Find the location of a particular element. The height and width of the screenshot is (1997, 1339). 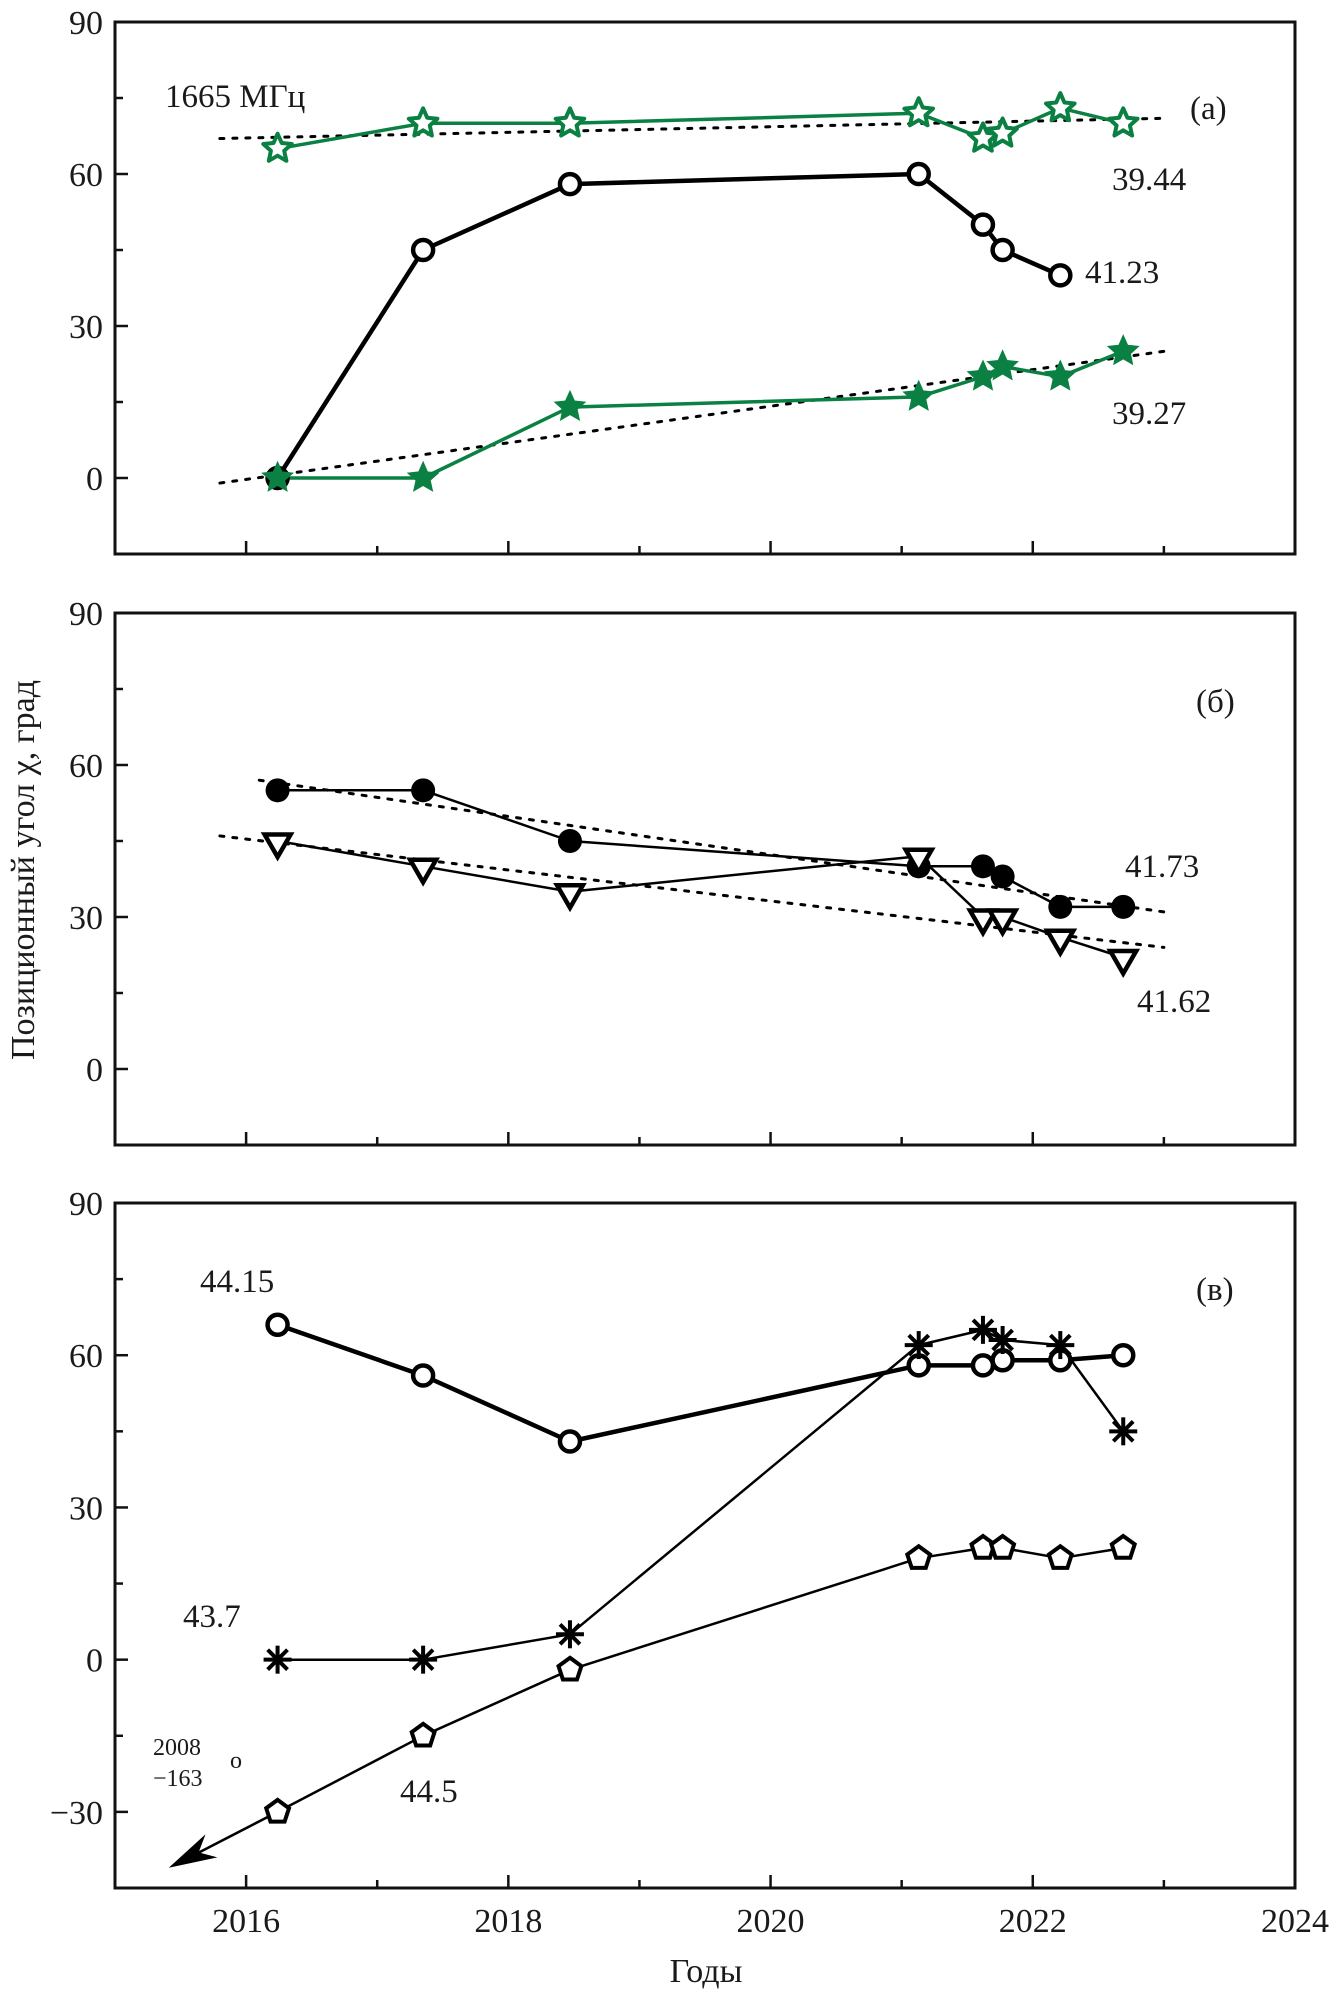

arrow-head-icon is located at coordinates (193, 1851).